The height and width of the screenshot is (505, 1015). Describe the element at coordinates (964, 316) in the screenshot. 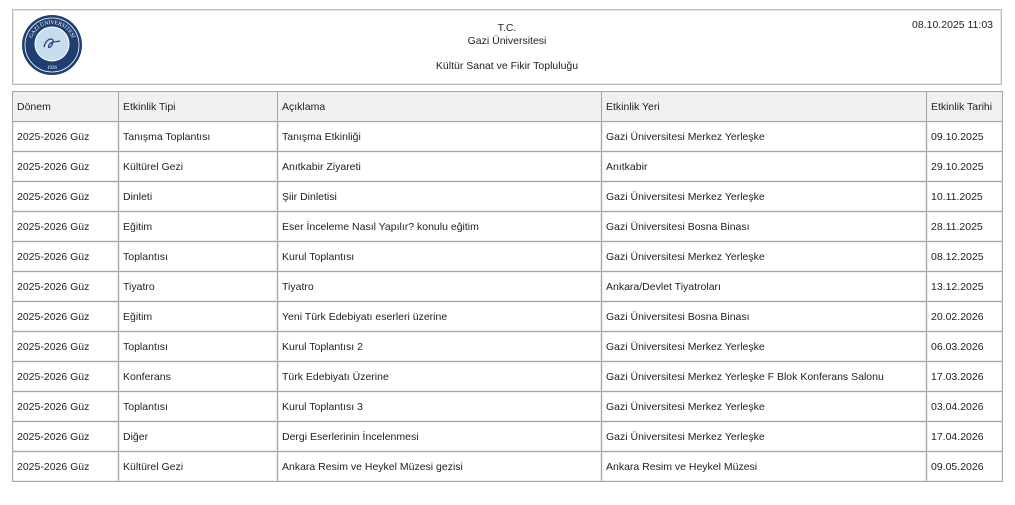

I see `col-etkinlik-tarihi-cell: 20.02.2026` at that location.